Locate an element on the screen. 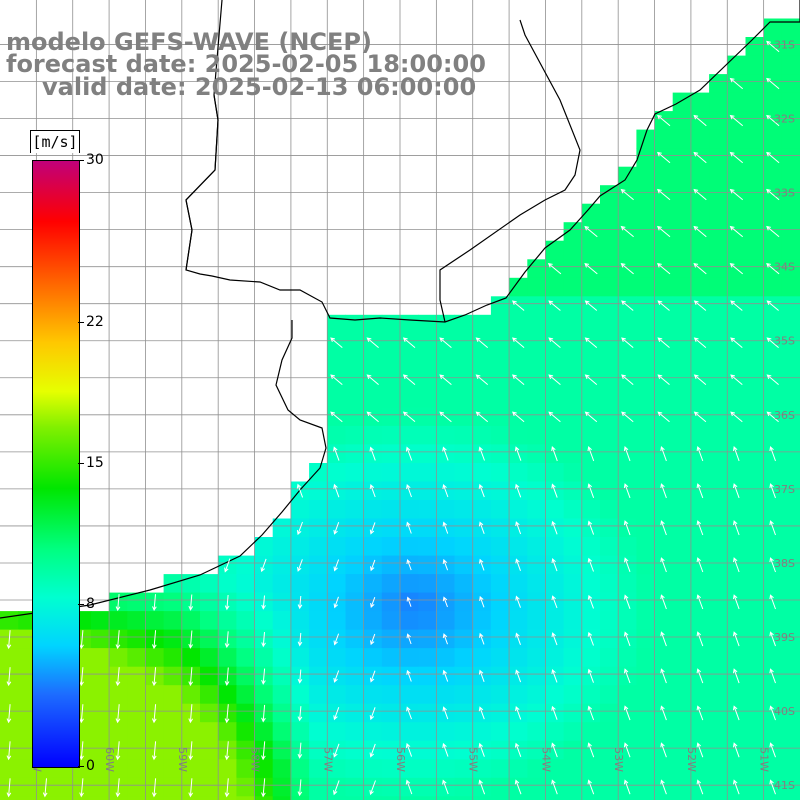  colorbar-tick is located at coordinates (81, 766).